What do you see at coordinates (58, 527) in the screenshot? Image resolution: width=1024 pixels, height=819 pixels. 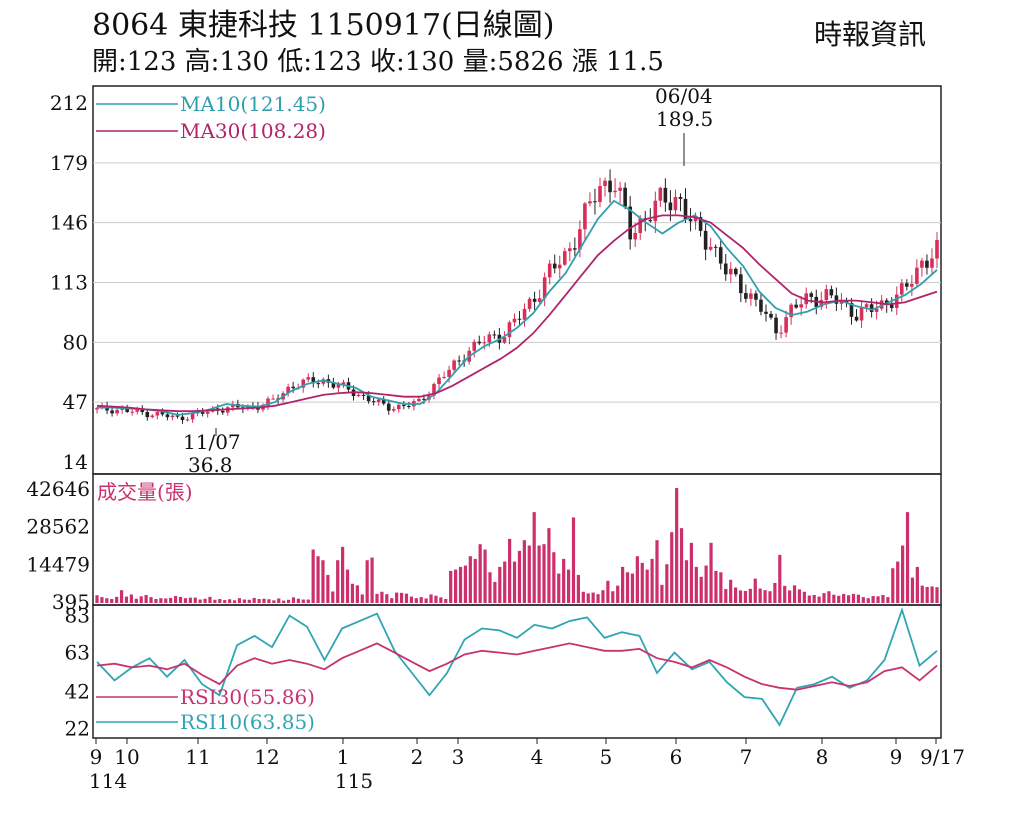 I see `volume-tick-label: 28562` at bounding box center [58, 527].